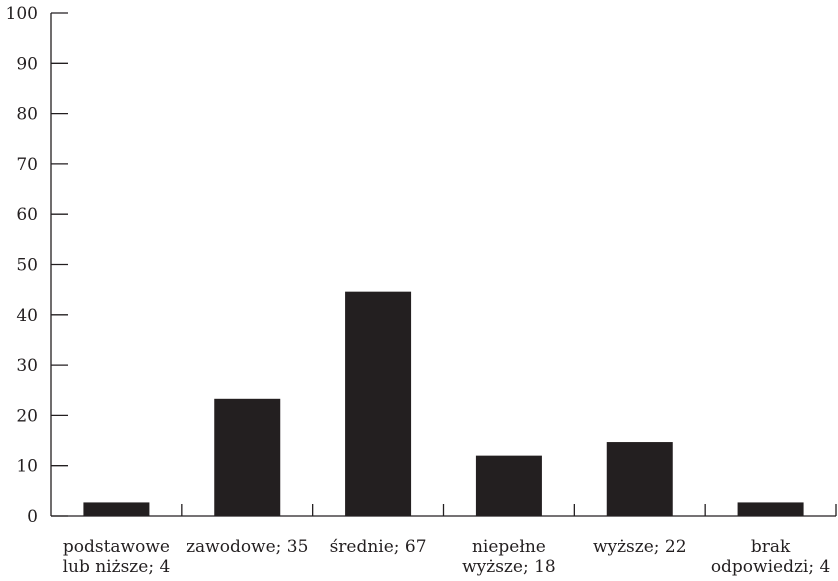 Image resolution: width=838 pixels, height=581 pixels. Describe the element at coordinates (247, 547) in the screenshot. I see `x-category-label: zawodowe; 35` at that location.